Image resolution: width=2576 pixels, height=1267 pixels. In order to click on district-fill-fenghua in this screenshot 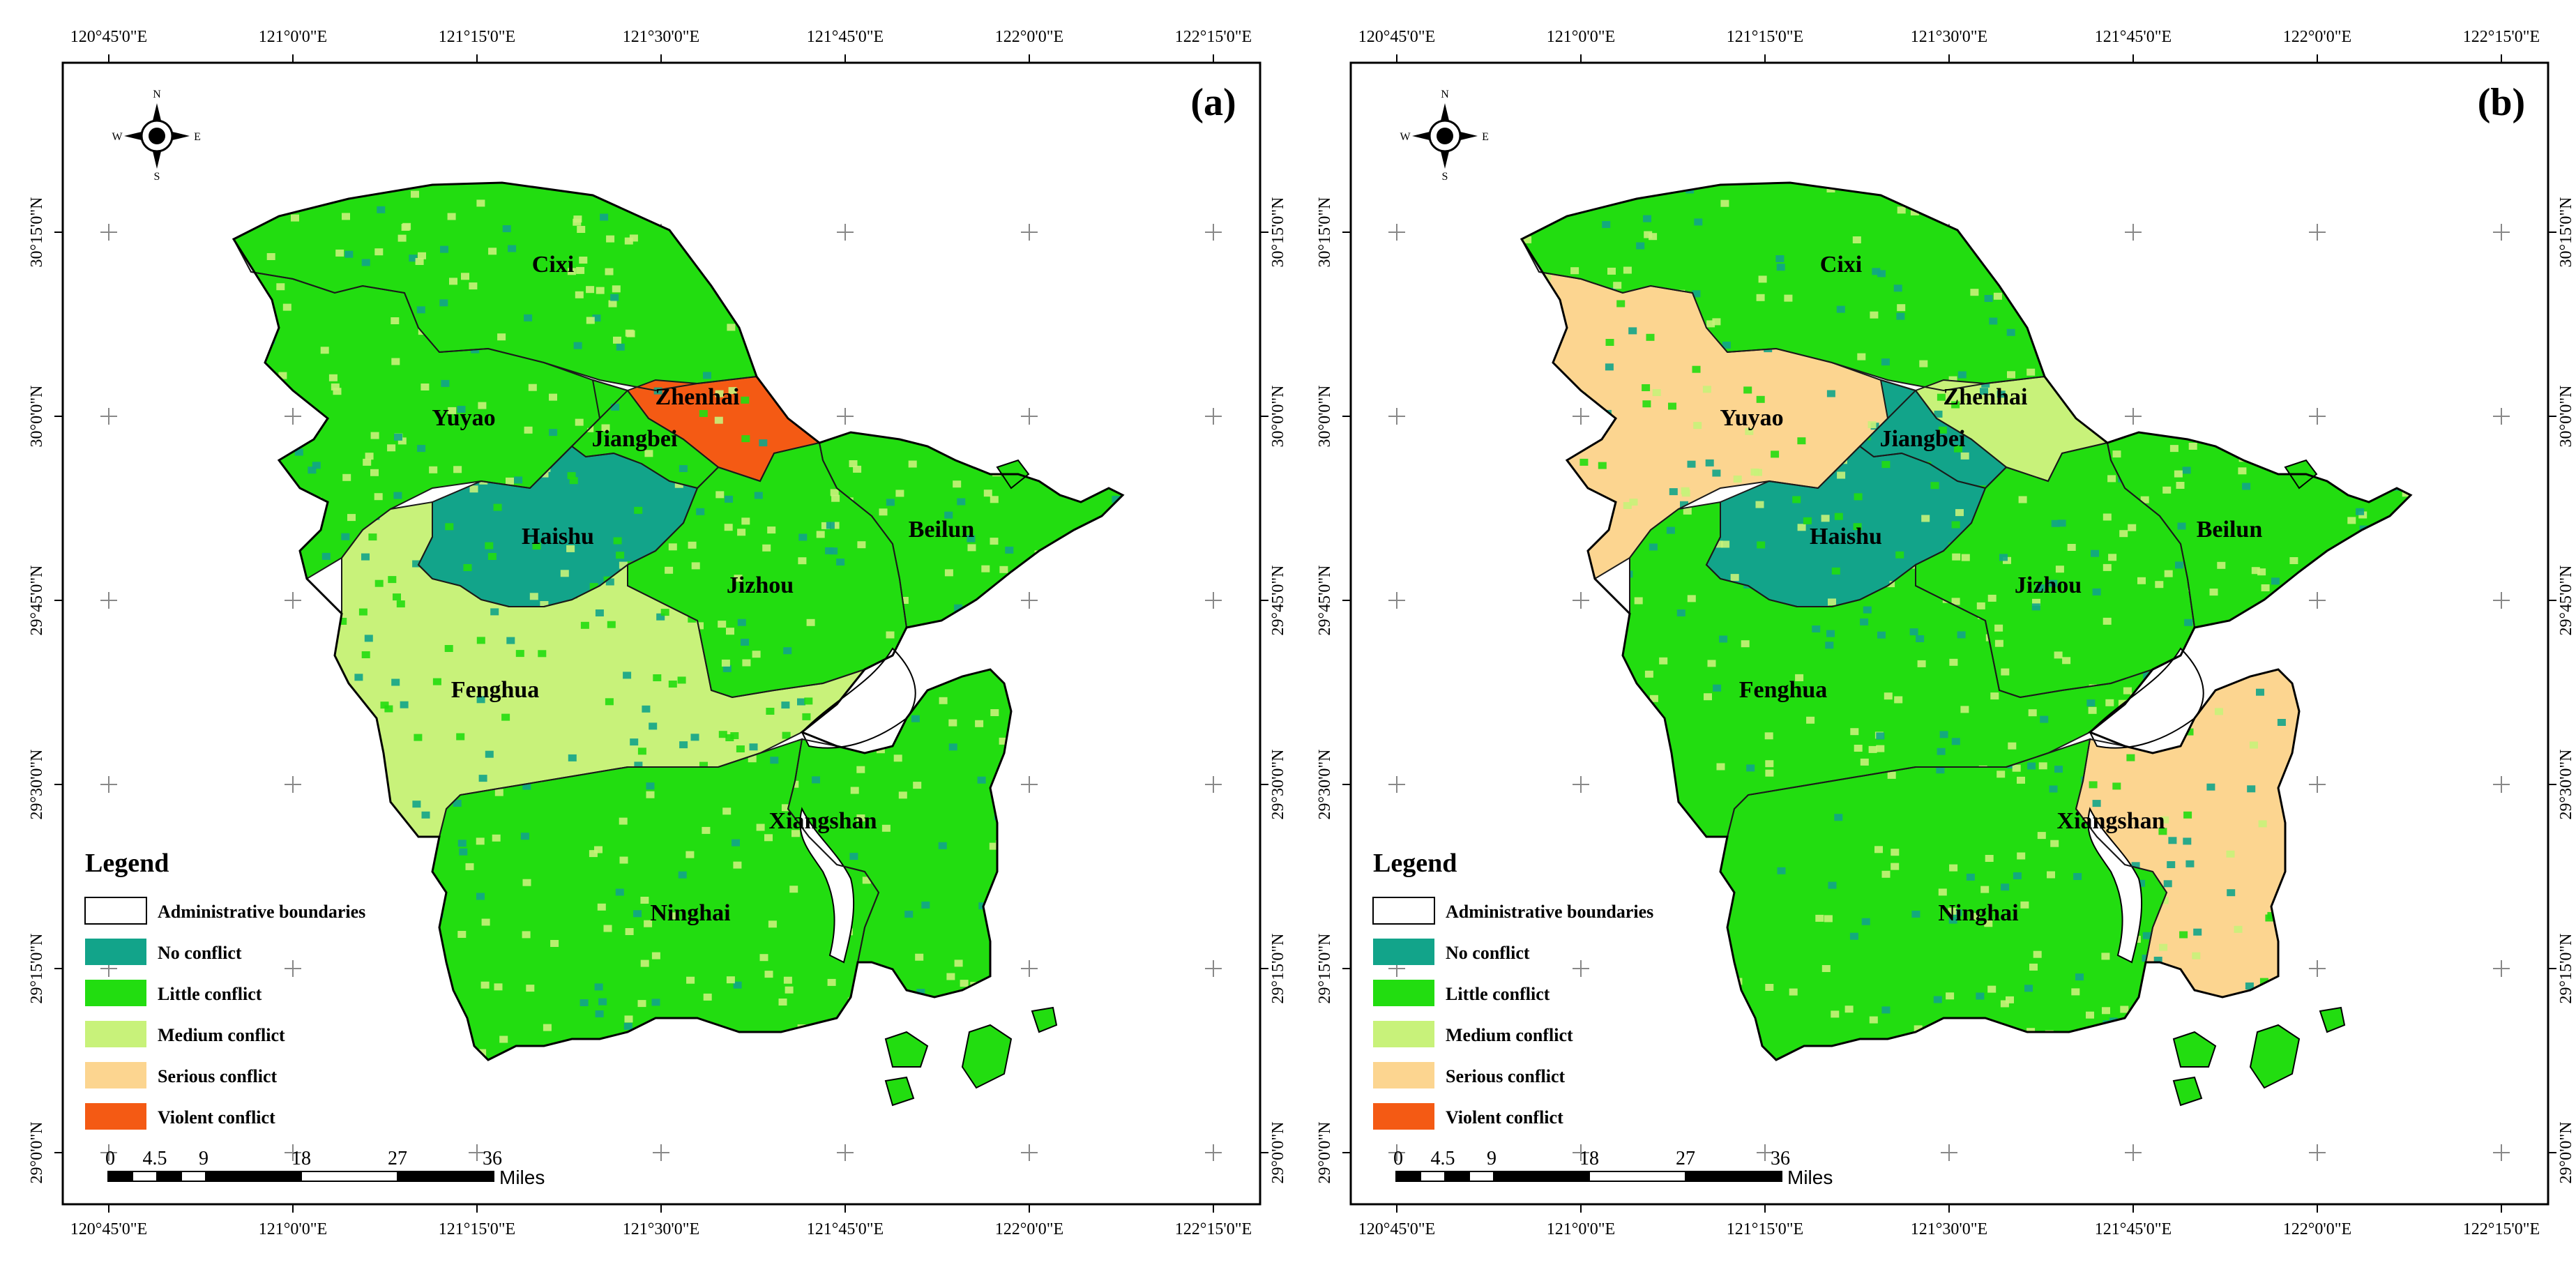, I will do `click(600, 669)`.